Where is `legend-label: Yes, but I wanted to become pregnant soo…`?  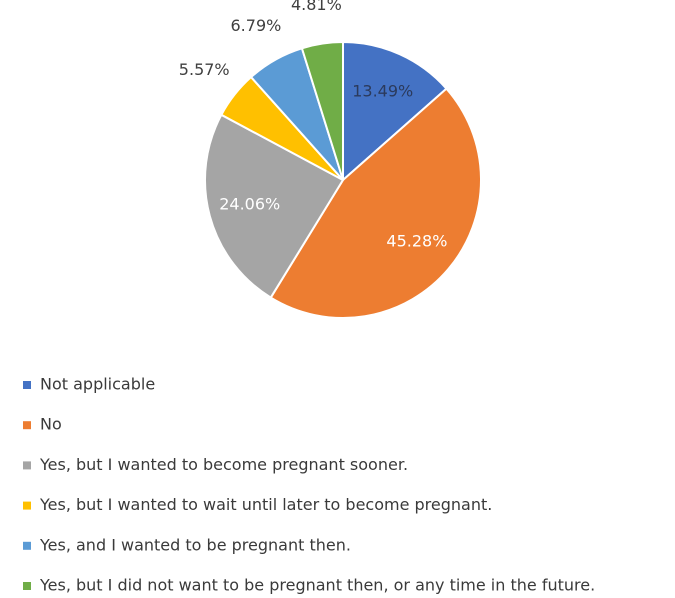 legend-label: Yes, but I wanted to become pregnant soo… is located at coordinates (223, 464).